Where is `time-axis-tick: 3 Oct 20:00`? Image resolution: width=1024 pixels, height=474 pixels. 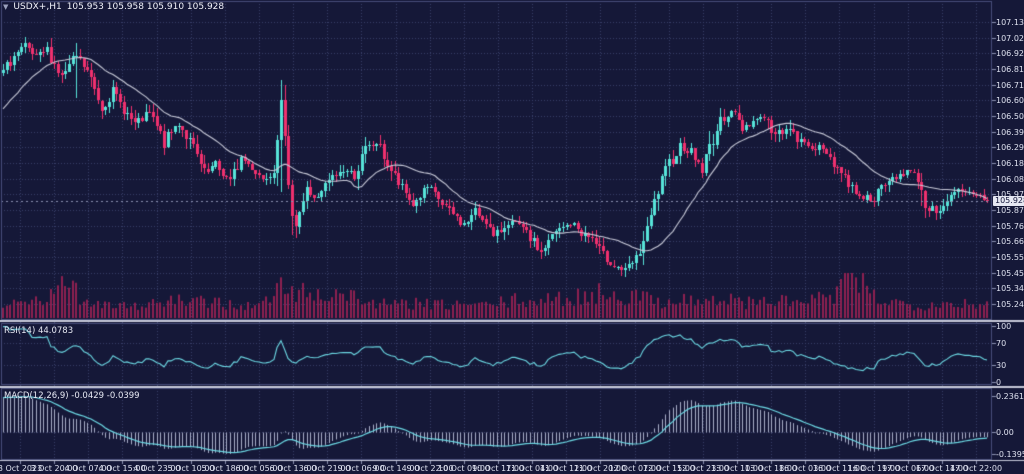 time-axis-tick: 3 Oct 20:00 is located at coordinates (54, 468).